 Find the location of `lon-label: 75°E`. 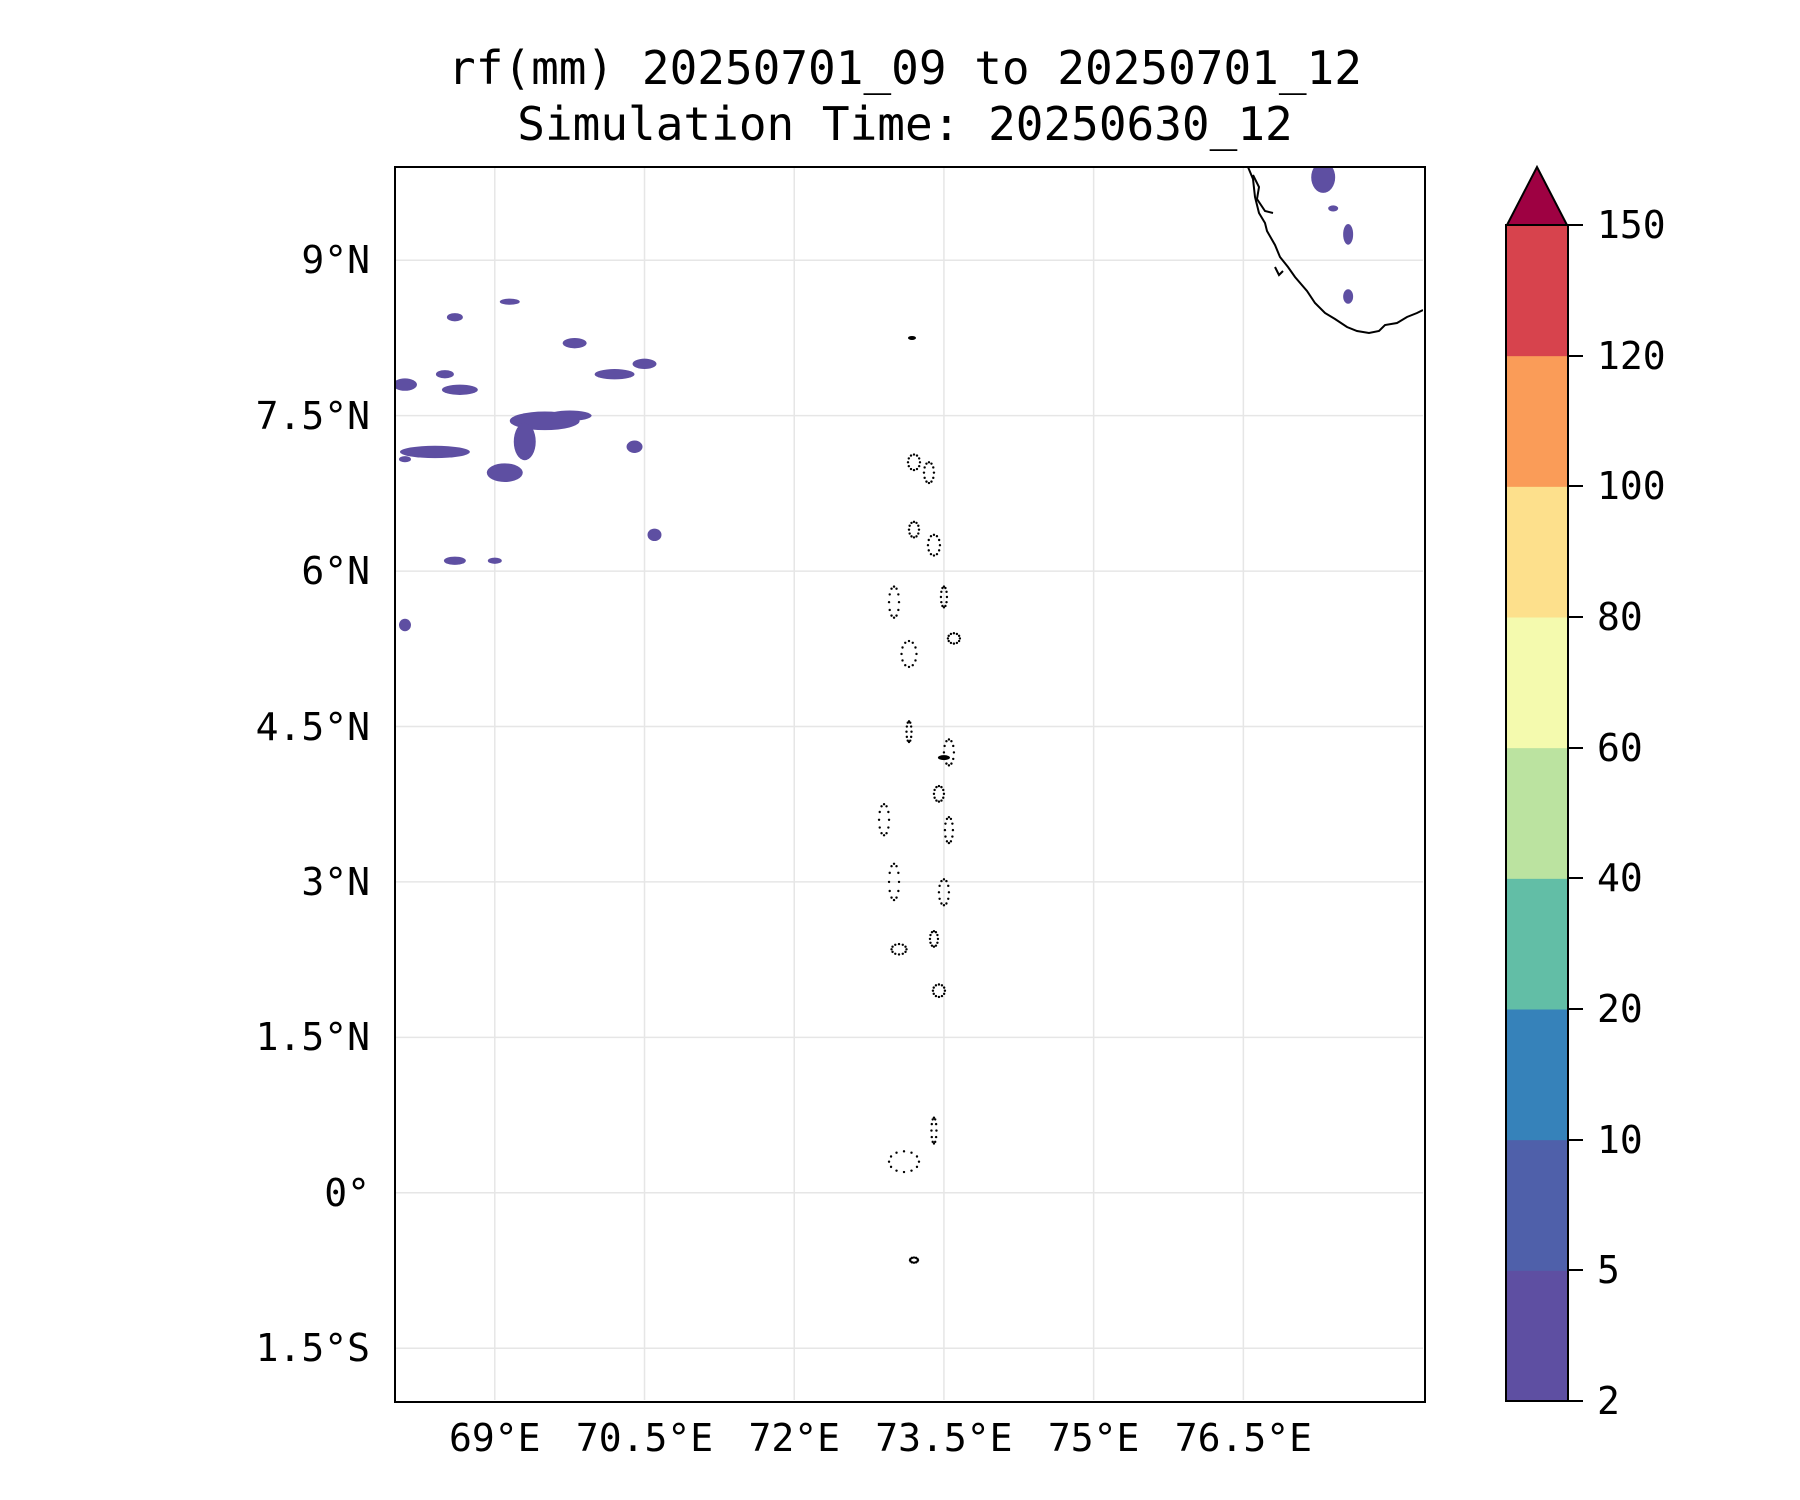

lon-label: 75°E is located at coordinates (1093, 1438).